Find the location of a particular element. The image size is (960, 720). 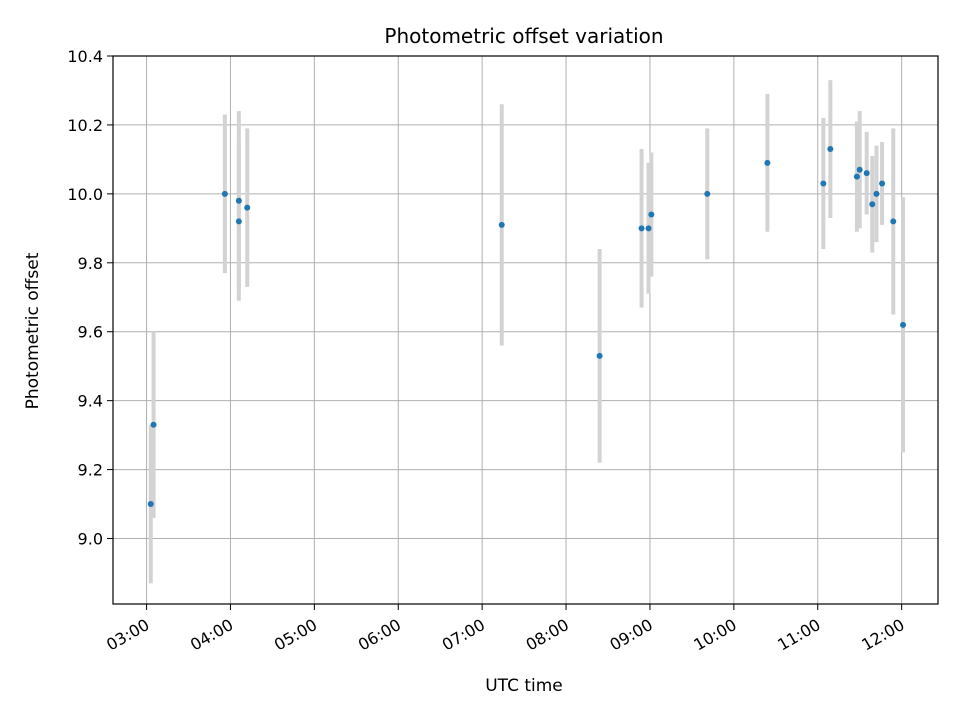

y-axis-title: Photometric offset is located at coordinates (33, 330).